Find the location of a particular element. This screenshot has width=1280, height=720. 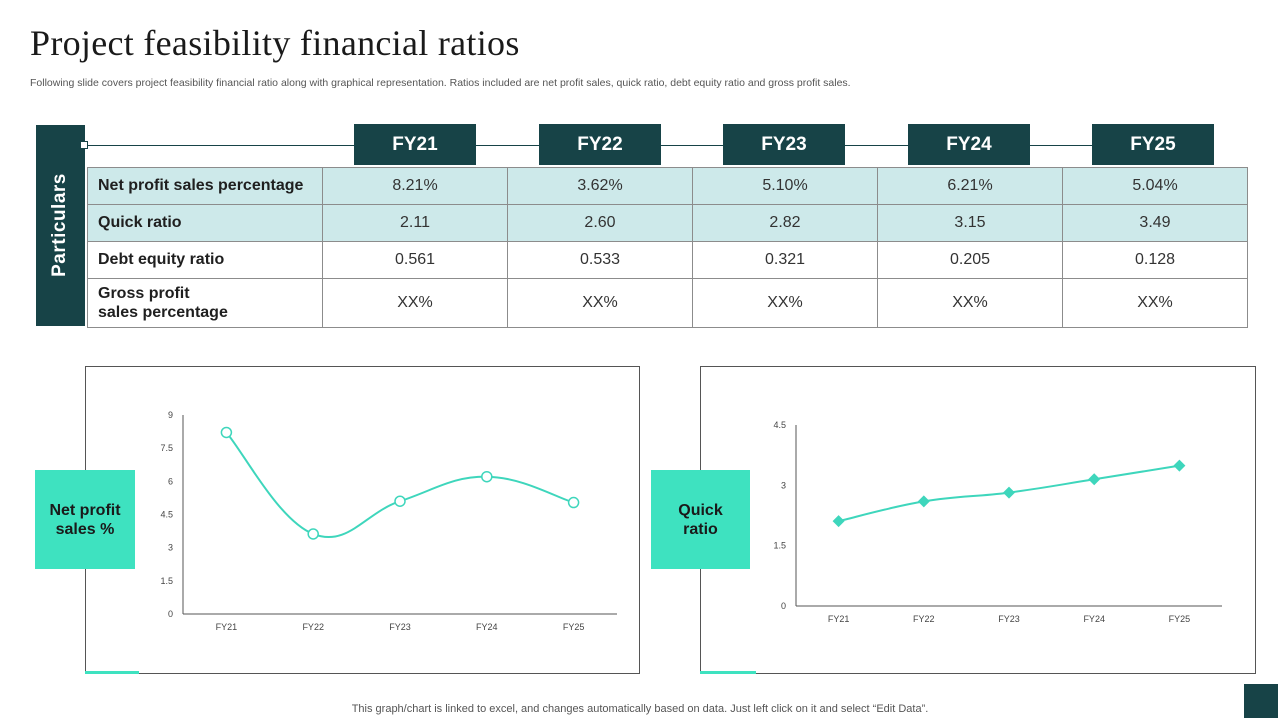

table-row: Quick ratio 2.11 2.60 2.82 3.15 3.49 is located at coordinates (667, 223).